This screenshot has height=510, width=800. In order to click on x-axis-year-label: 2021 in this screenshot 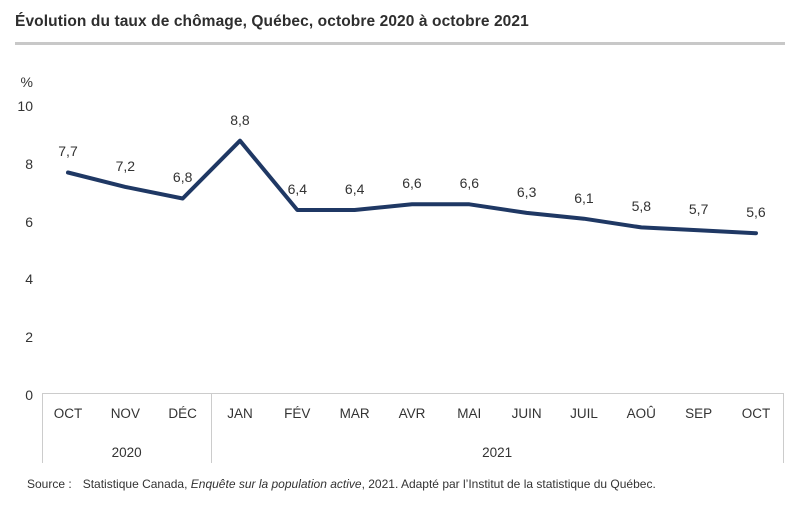, I will do `click(497, 452)`.